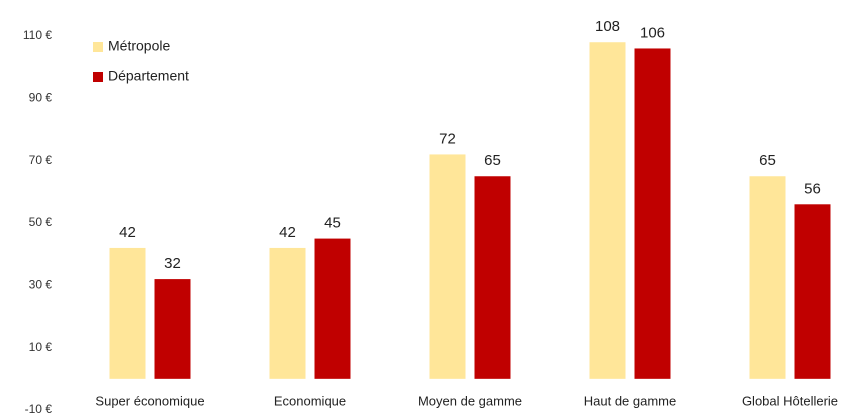  Describe the element at coordinates (149, 400) in the screenshot. I see `x-tick-label: Super économique` at that location.